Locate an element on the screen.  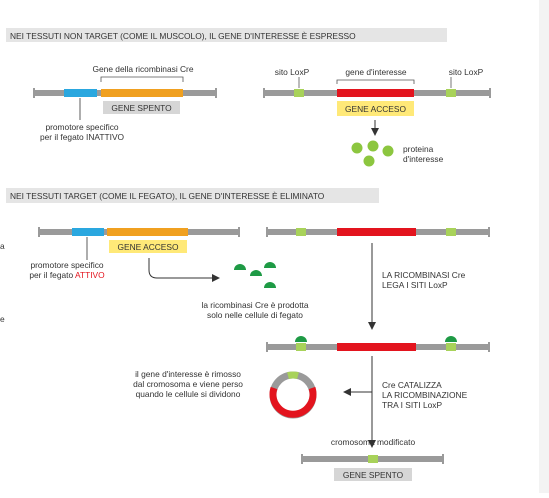
cre-protein-cluster is located at coordinates (255, 275).